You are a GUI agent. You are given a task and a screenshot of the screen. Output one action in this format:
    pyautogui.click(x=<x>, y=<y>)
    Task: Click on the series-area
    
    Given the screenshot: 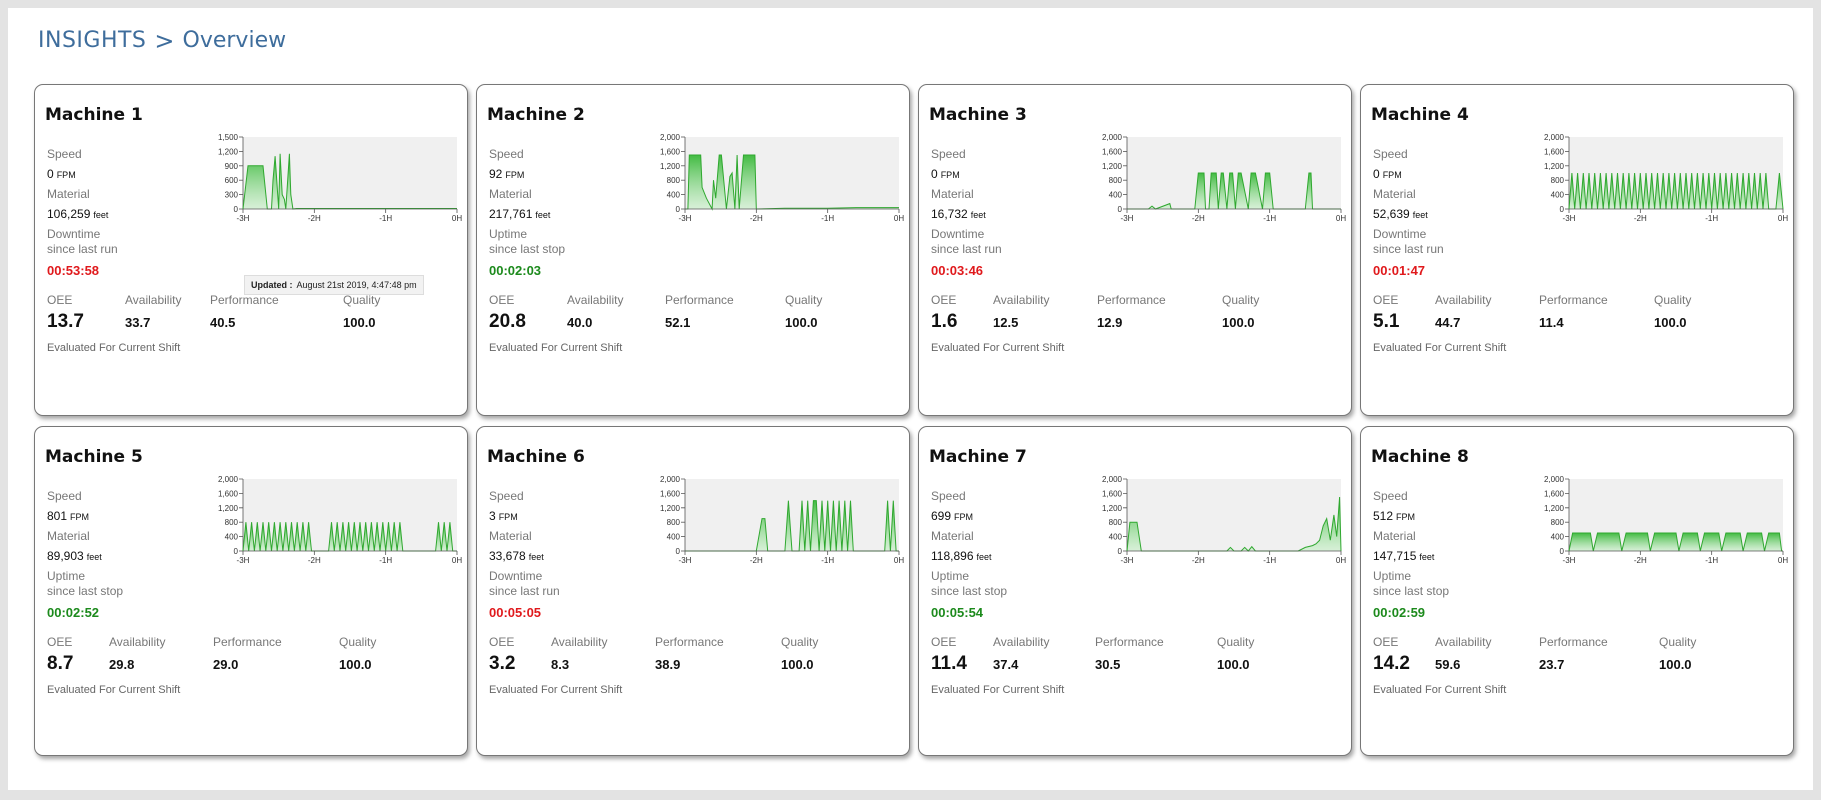 What is the action you would take?
    pyautogui.click(x=1234, y=524)
    